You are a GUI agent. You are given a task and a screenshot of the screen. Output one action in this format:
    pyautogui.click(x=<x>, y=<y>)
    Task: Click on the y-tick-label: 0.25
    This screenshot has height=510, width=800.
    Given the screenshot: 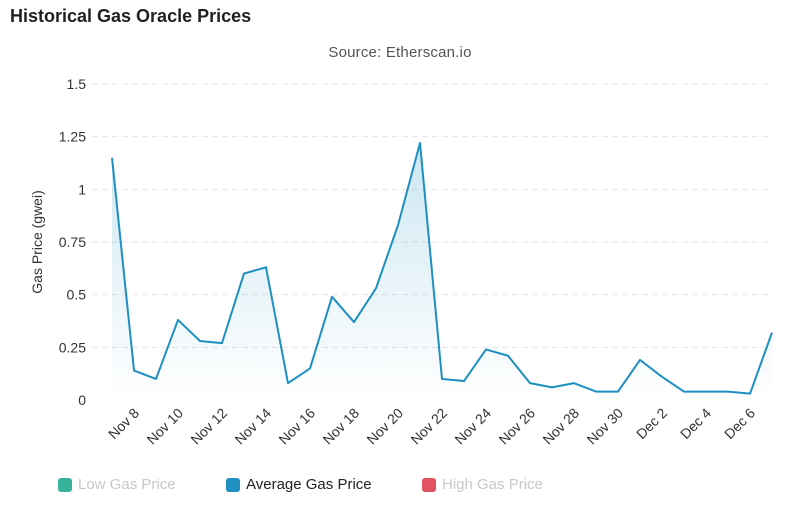 What is the action you would take?
    pyautogui.click(x=72, y=347)
    